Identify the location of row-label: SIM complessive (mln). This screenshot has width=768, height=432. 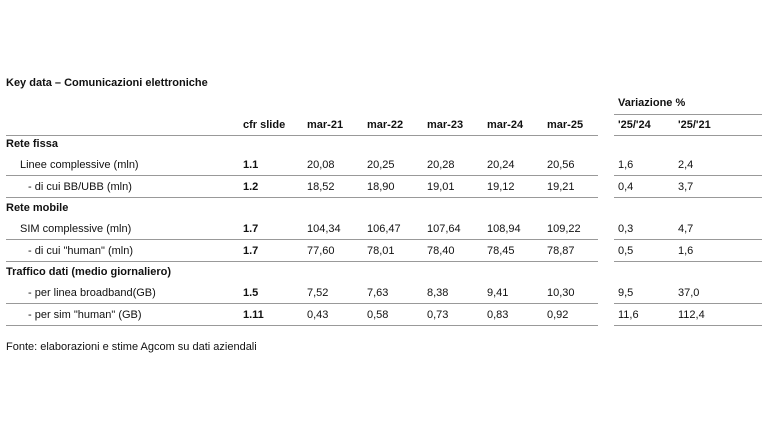
(76, 229).